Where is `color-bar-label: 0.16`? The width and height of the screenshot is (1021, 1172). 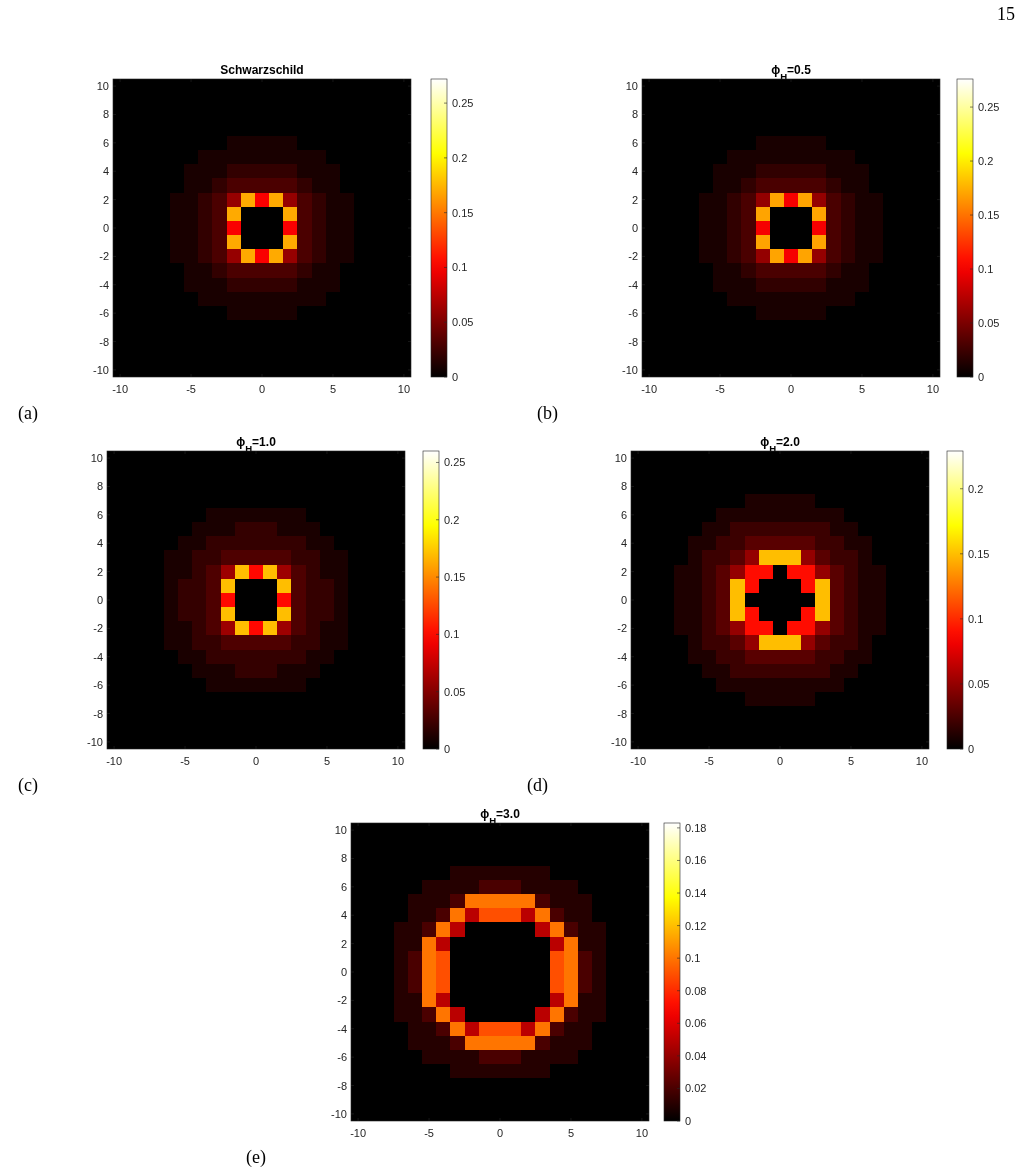
color-bar-label: 0.16 is located at coordinates (696, 860).